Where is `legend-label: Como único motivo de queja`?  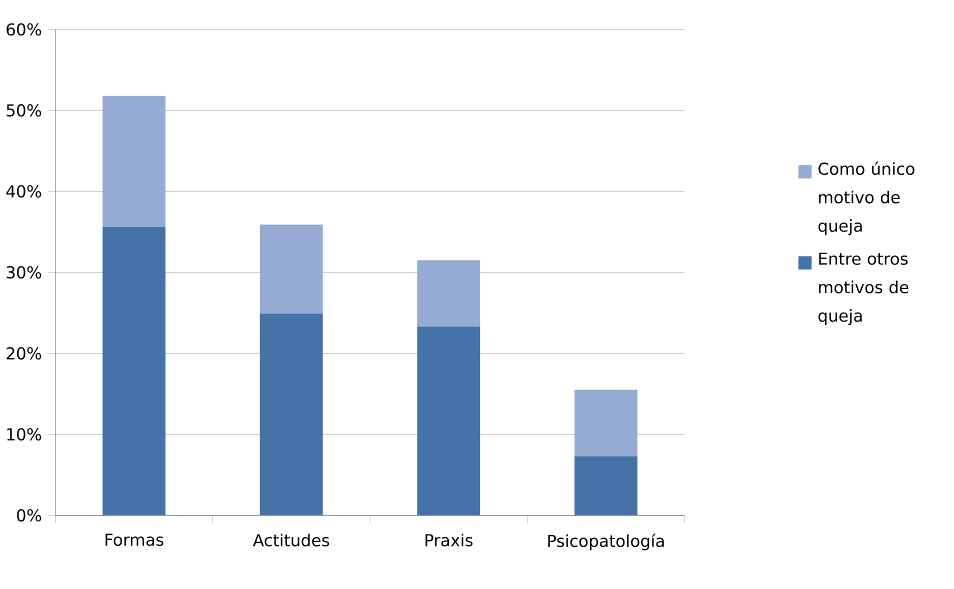 legend-label: Como único motivo de queja is located at coordinates (866, 198).